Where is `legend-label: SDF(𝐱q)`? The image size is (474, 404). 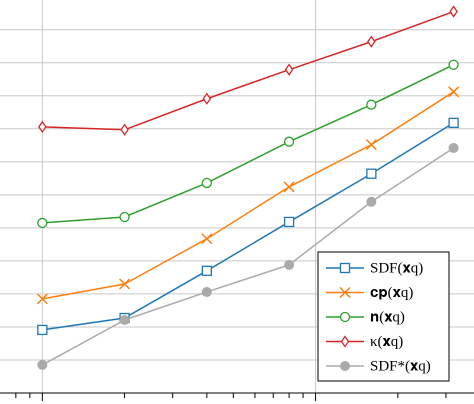 legend-label: SDF(𝐱q) is located at coordinates (396, 268).